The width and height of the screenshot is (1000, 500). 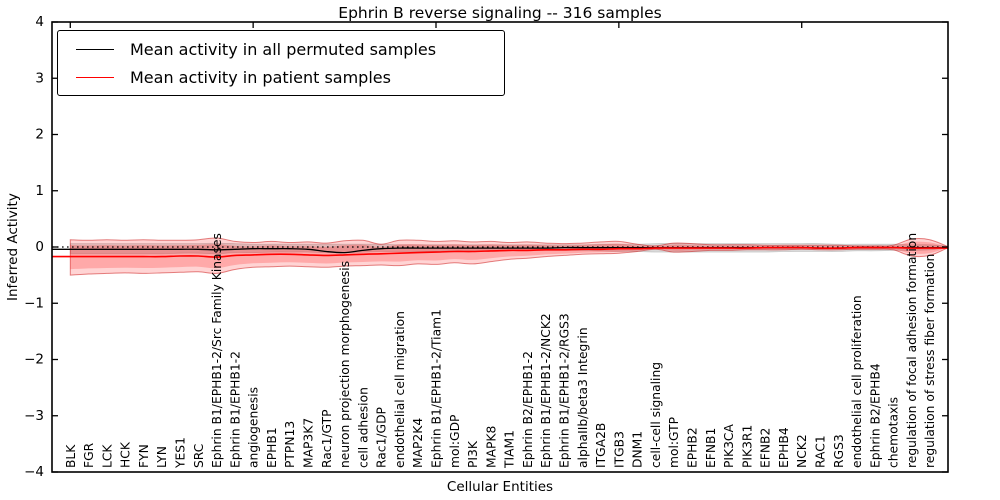 What do you see at coordinates (500, 487) in the screenshot?
I see `x-axis-label: Cellular Entities` at bounding box center [500, 487].